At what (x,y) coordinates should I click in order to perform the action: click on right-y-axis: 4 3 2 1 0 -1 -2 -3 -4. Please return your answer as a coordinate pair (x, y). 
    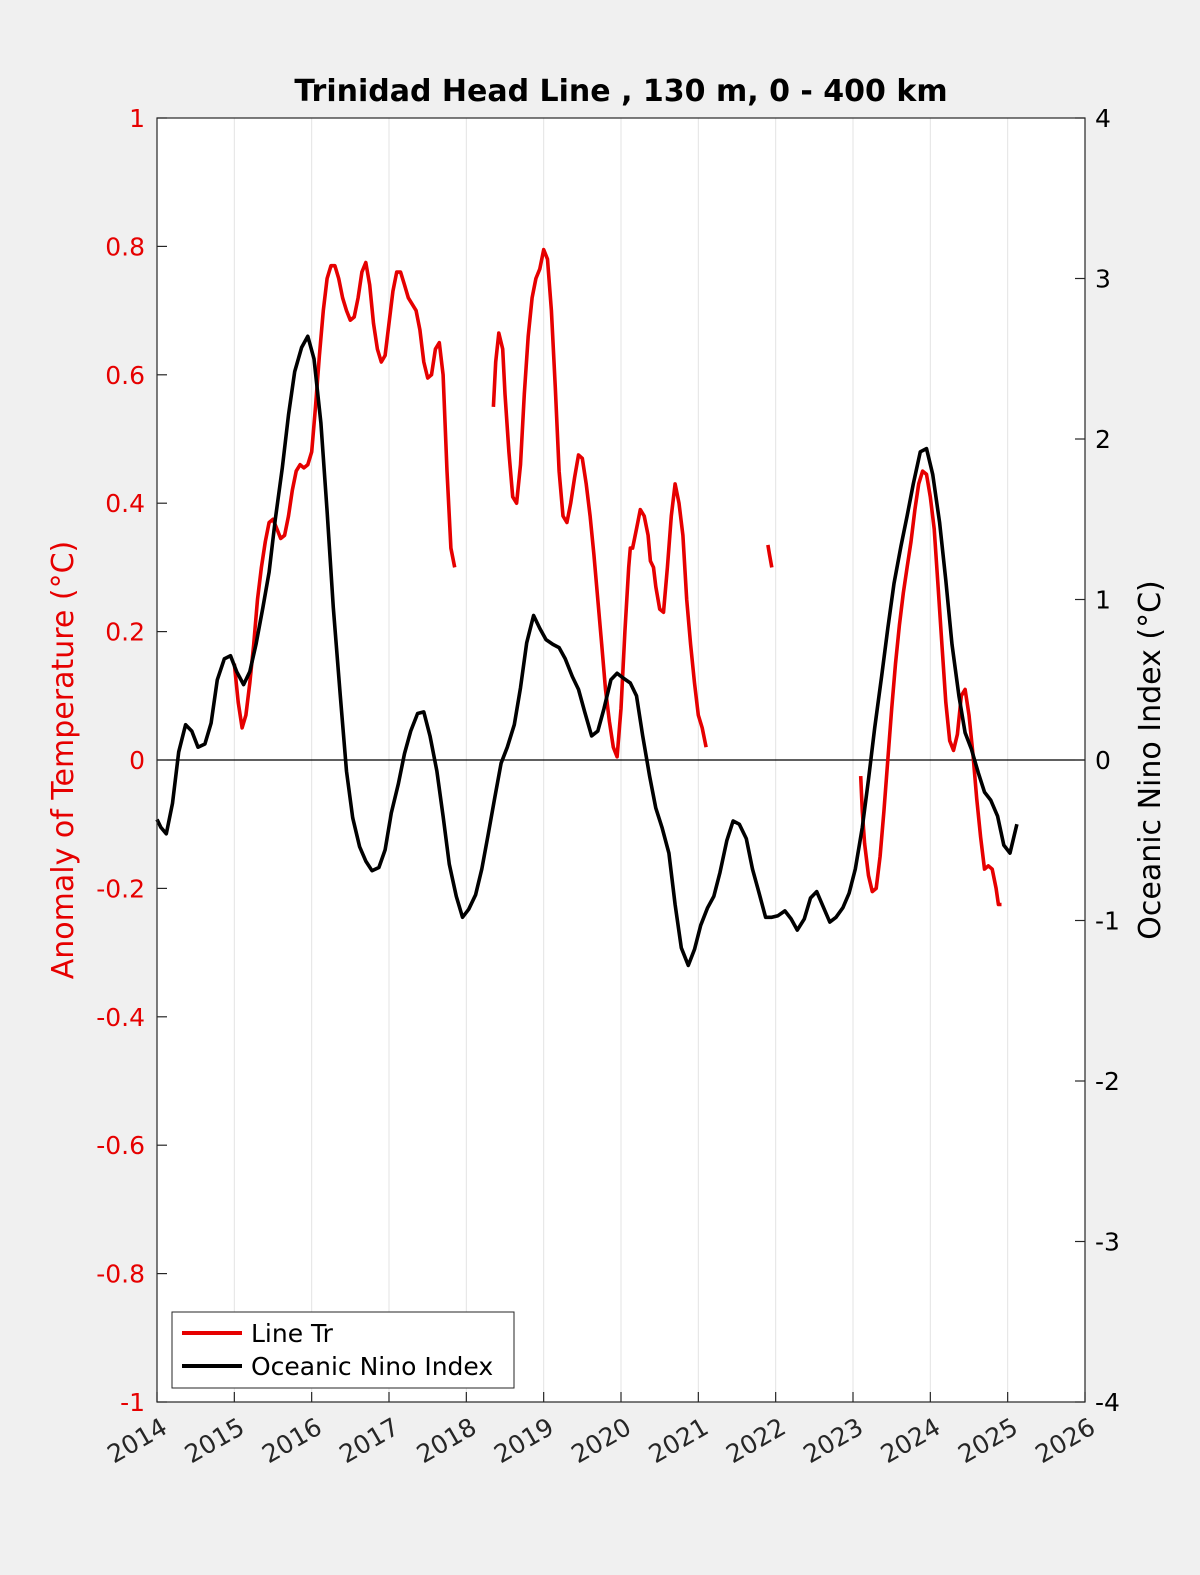
    Looking at the image, I should click on (1097, 760).